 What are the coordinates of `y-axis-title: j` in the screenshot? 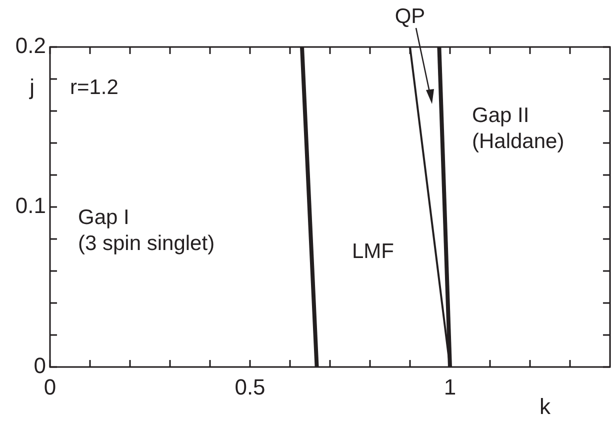 It's located at (31, 87).